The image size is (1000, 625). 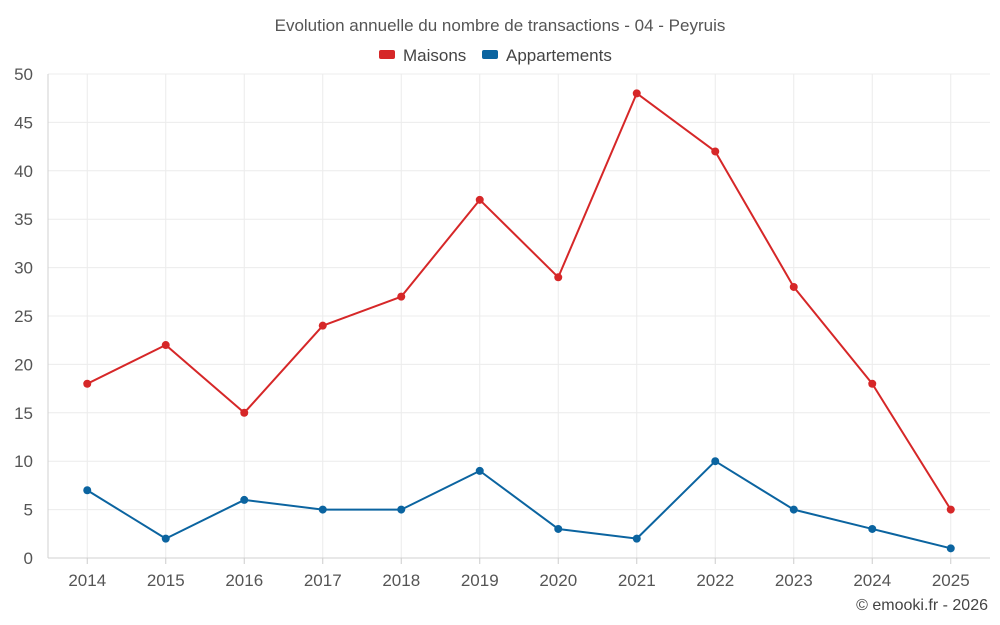 I want to click on x-tick-label: 2020, so click(x=558, y=580).